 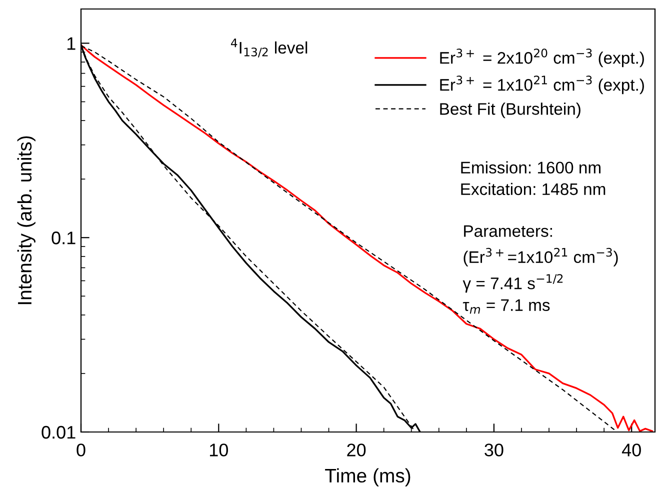 I want to click on y-tick-label: 0.01, so click(x=59, y=432).